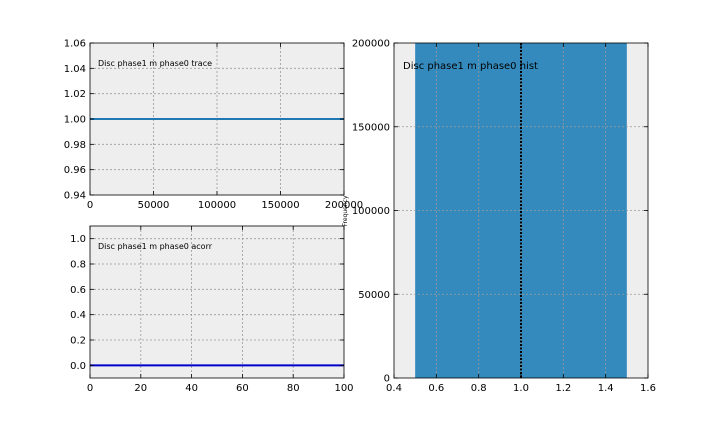 The width and height of the screenshot is (720, 432). I want to click on hist-ytick-label: 50000, so click(374, 295).